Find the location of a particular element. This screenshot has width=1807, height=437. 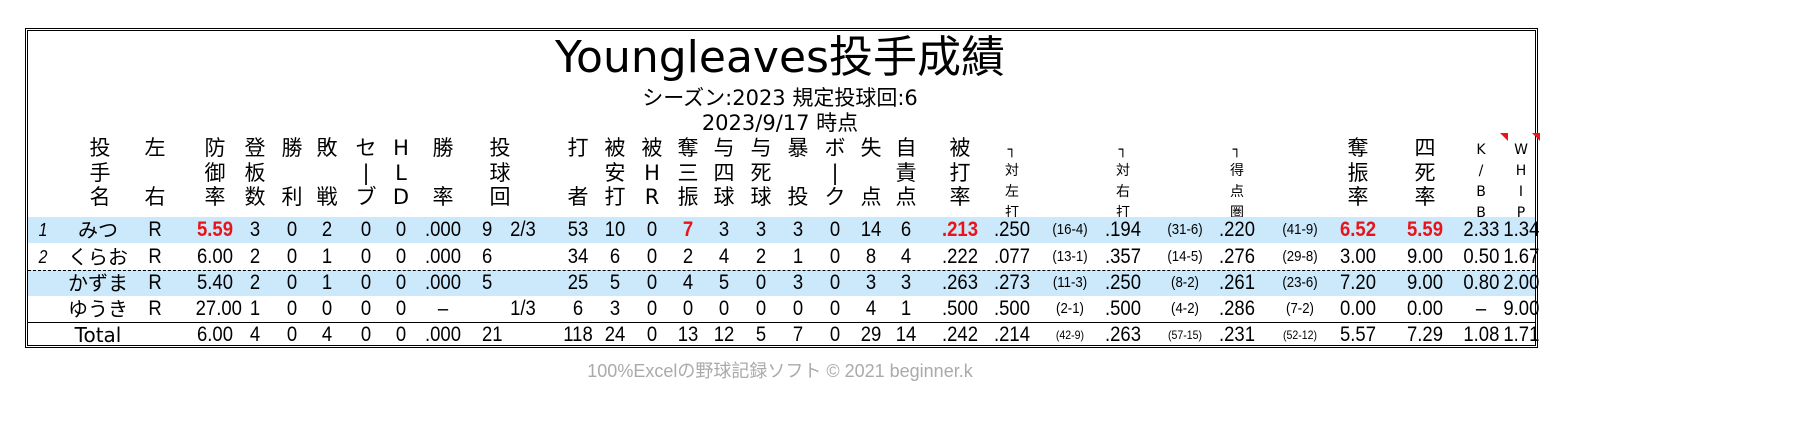

cell-vr: .263 is located at coordinates (1123, 334).